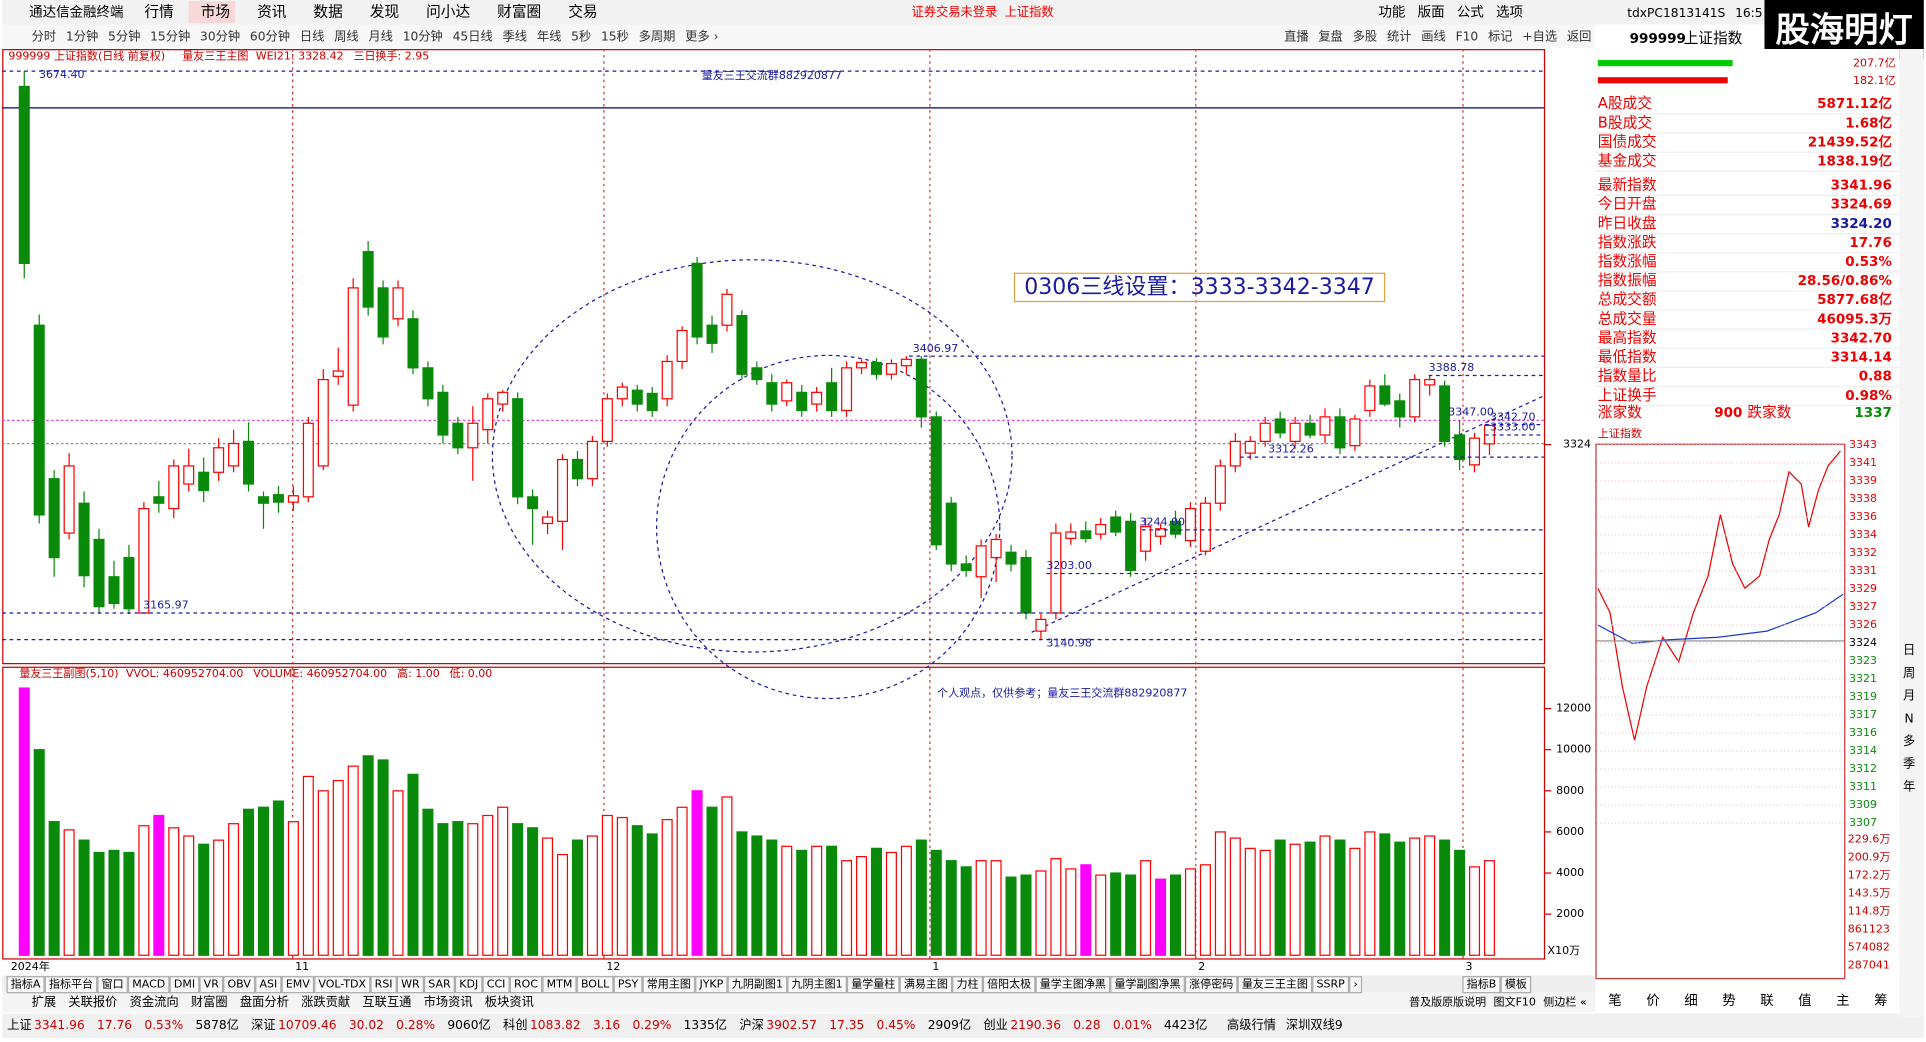  I want to click on period: 周线, so click(346, 36).